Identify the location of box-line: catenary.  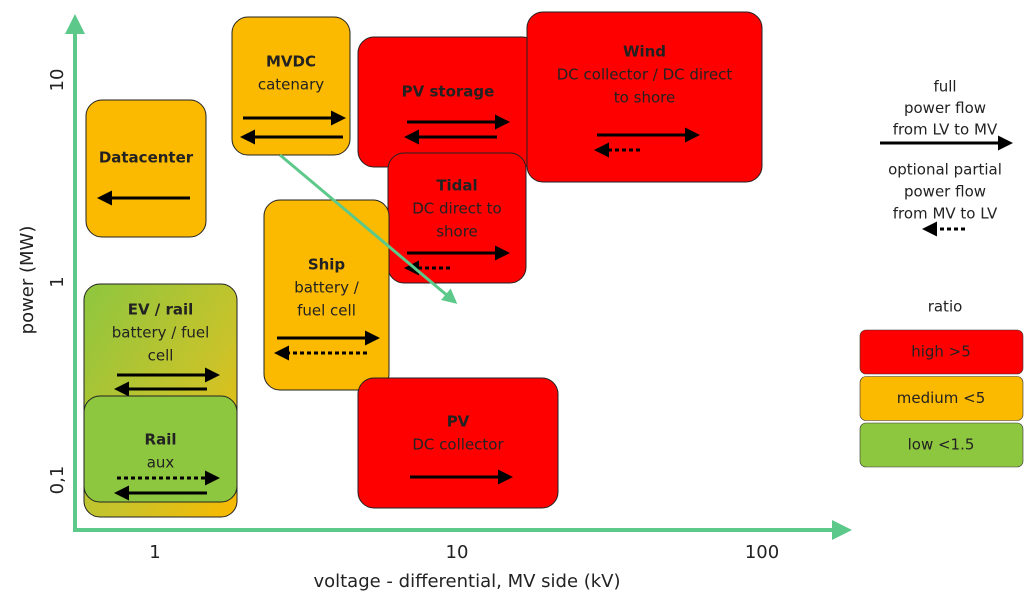
(291, 85).